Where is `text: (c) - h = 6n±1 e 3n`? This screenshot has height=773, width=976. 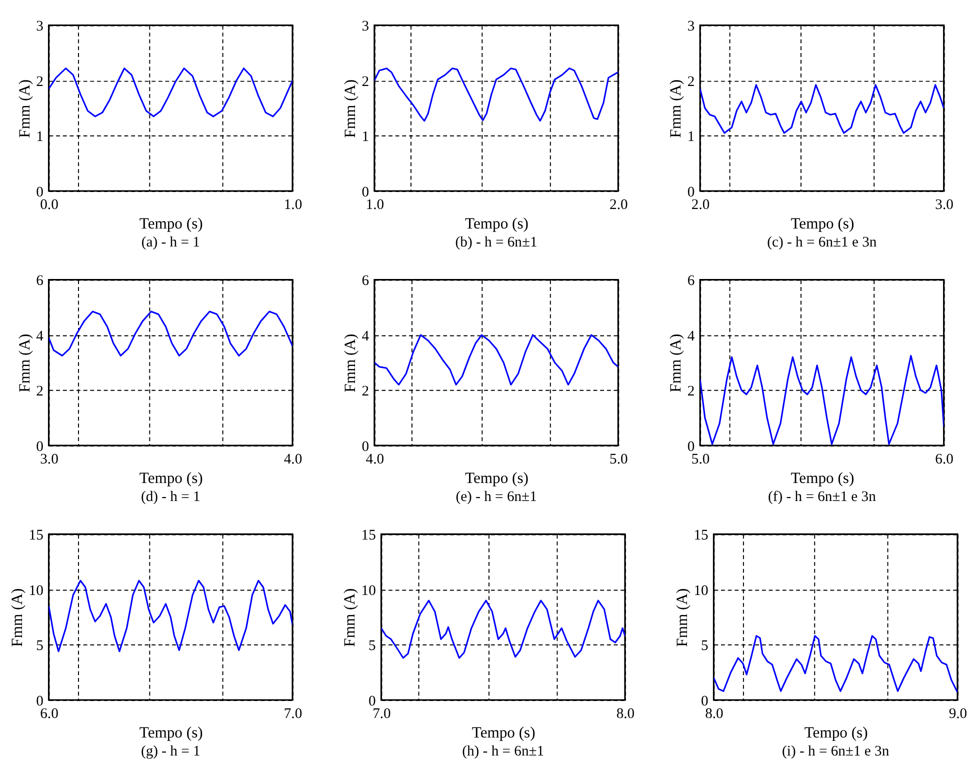
text: (c) - h = 6n±1 e 3n is located at coordinates (822, 242).